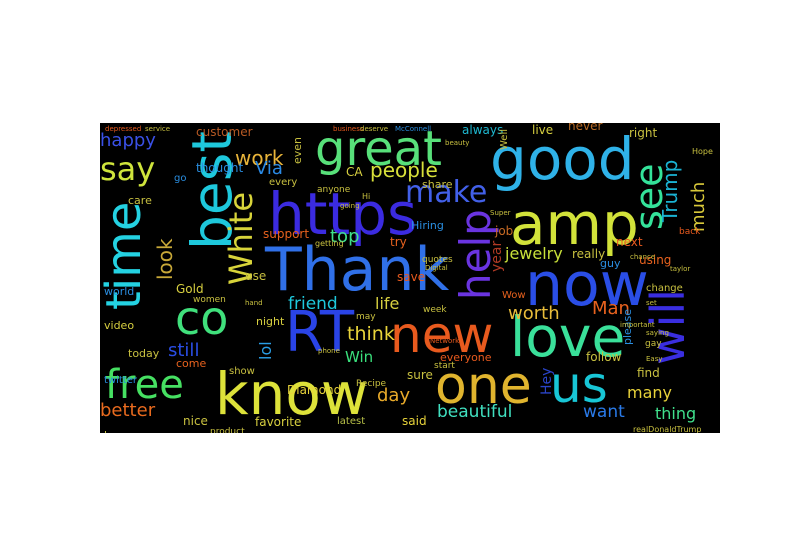  What do you see at coordinates (378, 150) in the screenshot?
I see `word: great` at bounding box center [378, 150].